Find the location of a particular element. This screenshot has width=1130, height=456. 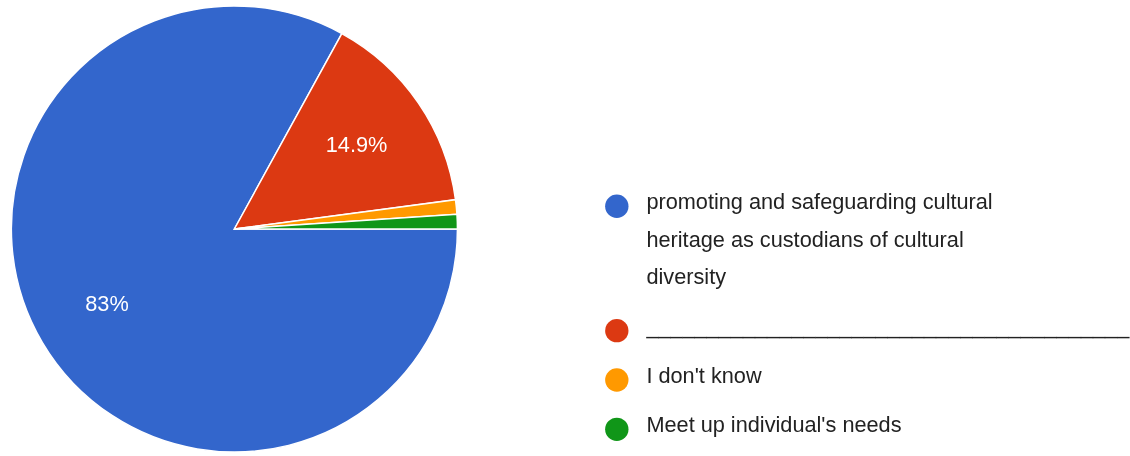

data-label: 14.9% is located at coordinates (356, 145).